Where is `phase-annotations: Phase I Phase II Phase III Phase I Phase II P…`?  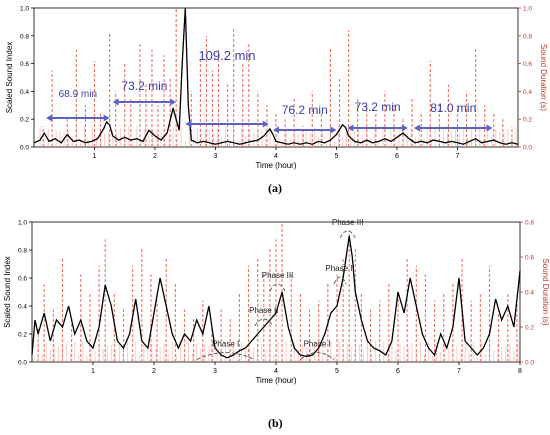 phase-annotations: Phase I Phase II Phase III Phase I Phase II P… is located at coordinates (280, 289).